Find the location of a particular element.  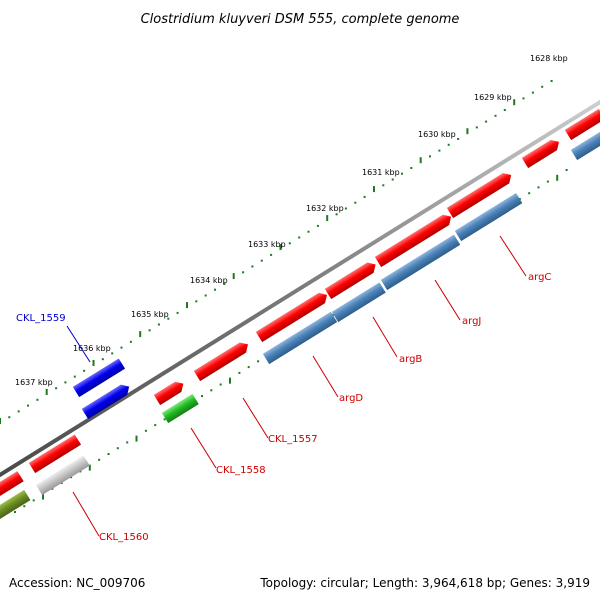

gene-label-argj: argJ is located at coordinates (471, 321).